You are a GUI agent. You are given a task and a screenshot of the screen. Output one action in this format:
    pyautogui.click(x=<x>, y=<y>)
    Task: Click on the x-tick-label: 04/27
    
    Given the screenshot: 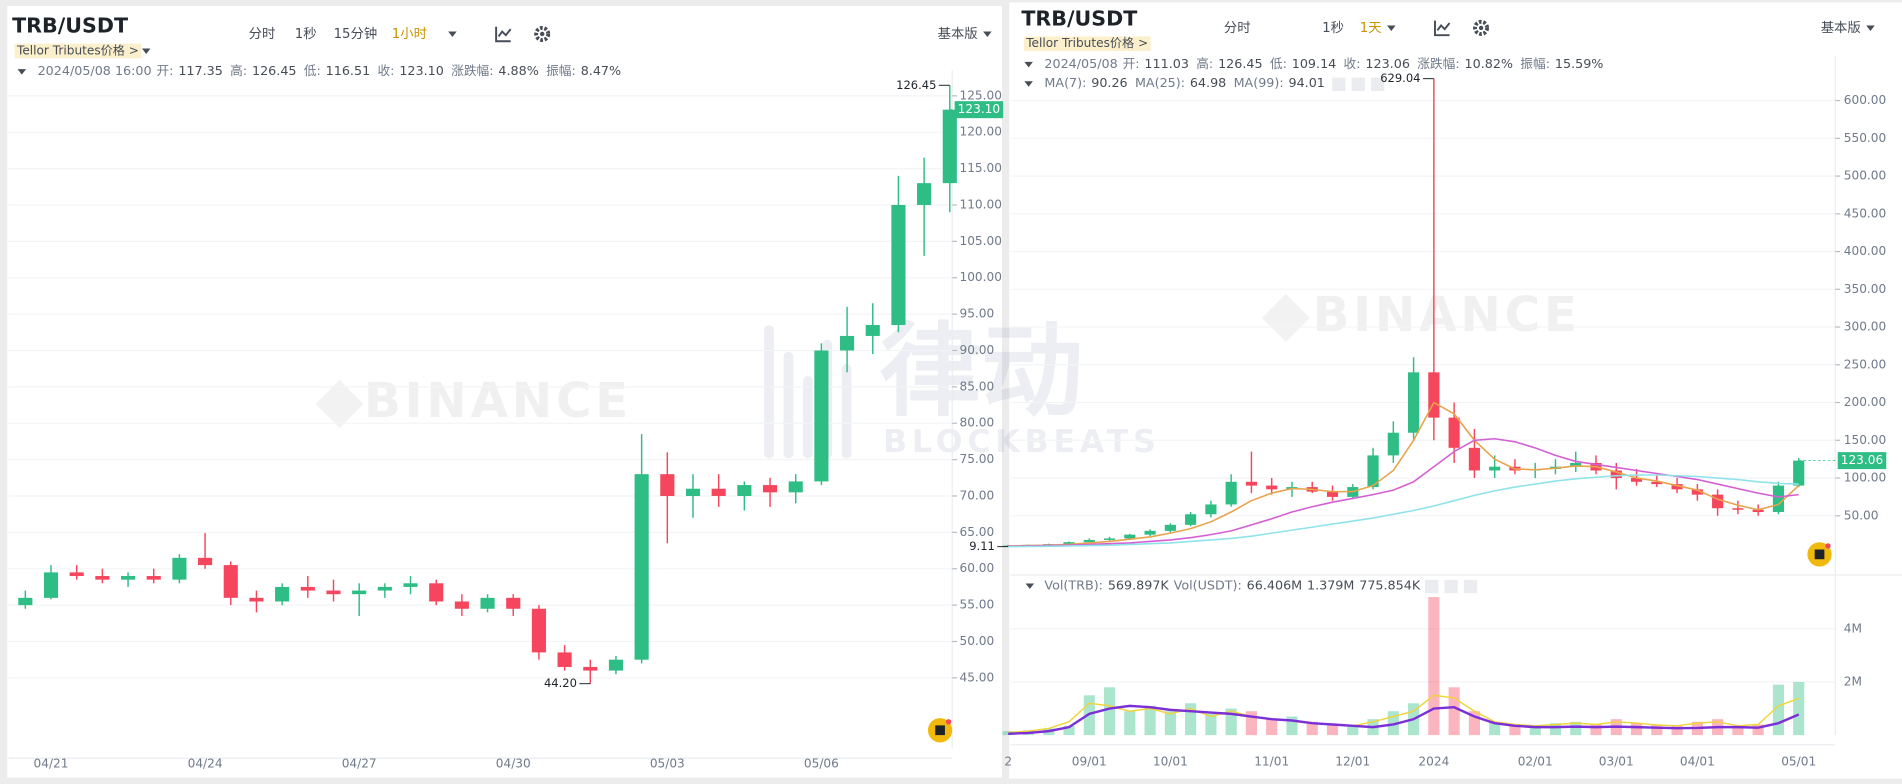 What is the action you would take?
    pyautogui.click(x=359, y=764)
    